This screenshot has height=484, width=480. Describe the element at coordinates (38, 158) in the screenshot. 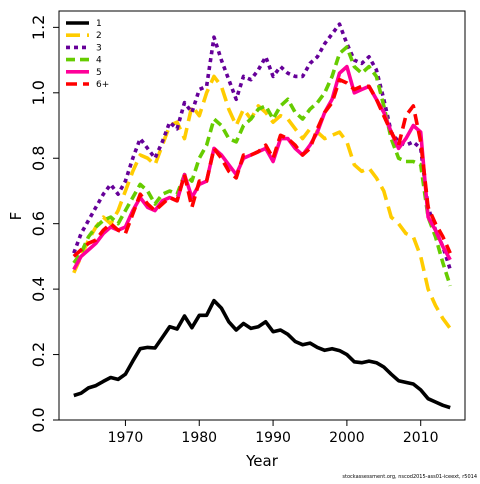

I see `y-tick-label: 0.8` at that location.